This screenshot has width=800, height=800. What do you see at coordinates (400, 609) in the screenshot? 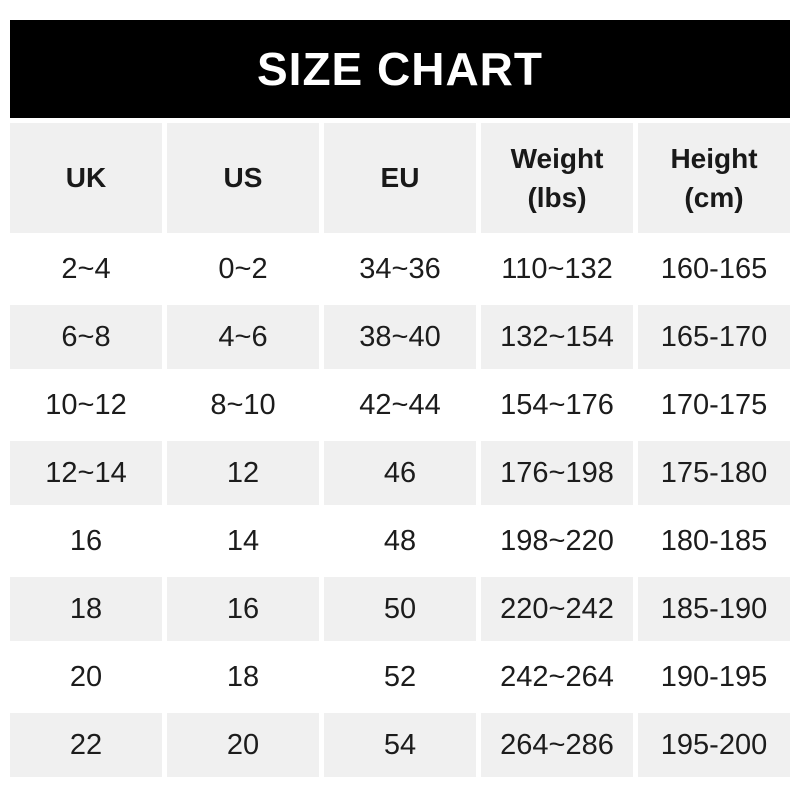
I see `table-cell: 50` at bounding box center [400, 609].